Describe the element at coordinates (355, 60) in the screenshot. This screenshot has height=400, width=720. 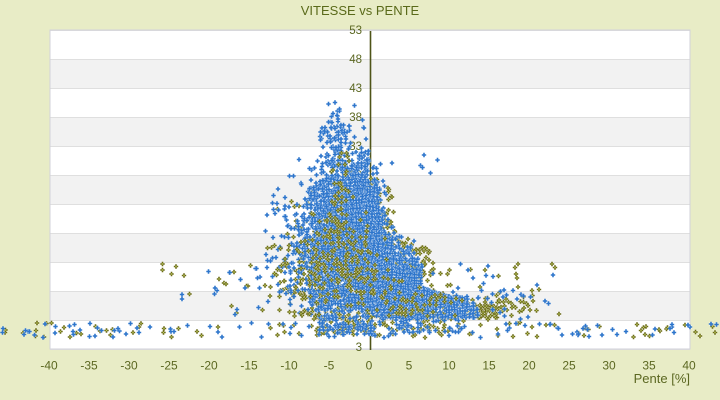
I see `svg-text: 48` at that location.